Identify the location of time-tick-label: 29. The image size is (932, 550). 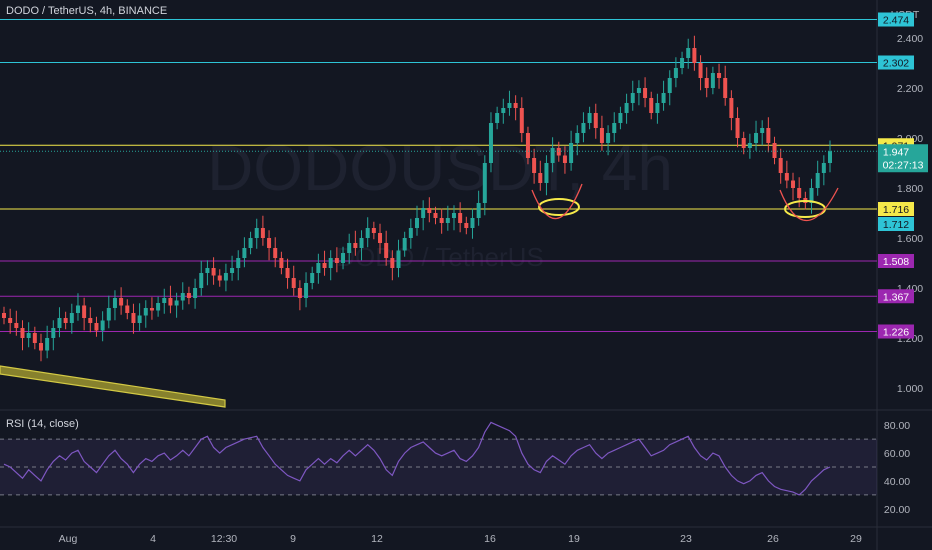
(856, 539).